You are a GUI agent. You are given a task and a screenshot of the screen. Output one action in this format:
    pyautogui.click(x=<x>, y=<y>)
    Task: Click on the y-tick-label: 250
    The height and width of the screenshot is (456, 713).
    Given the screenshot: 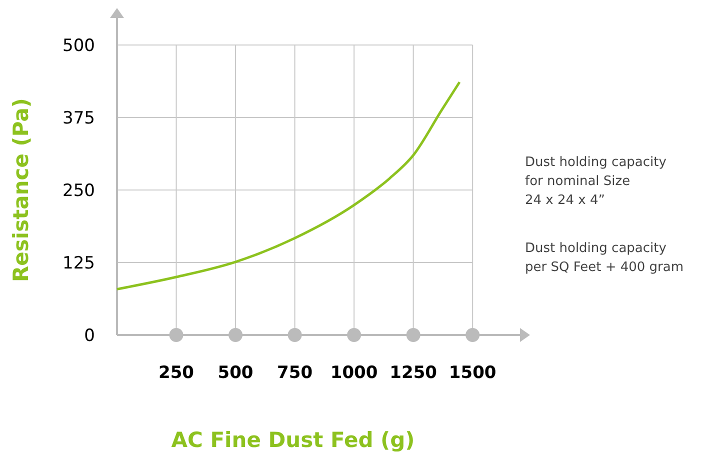 What is the action you would take?
    pyautogui.click(x=78, y=191)
    